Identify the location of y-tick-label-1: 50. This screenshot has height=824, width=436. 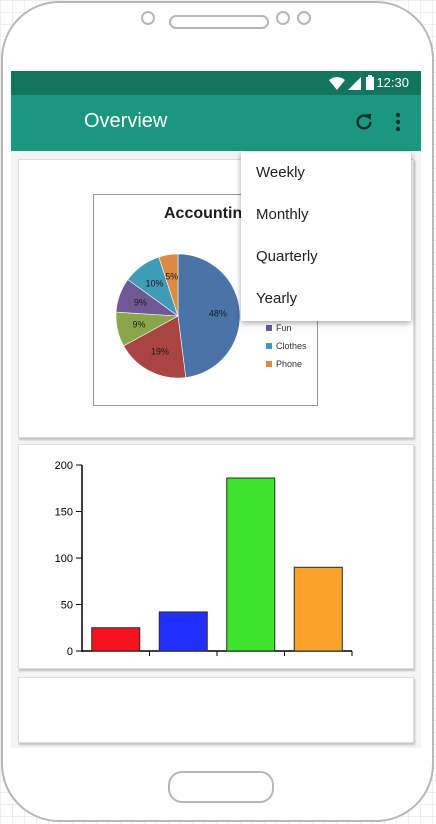
(67, 606).